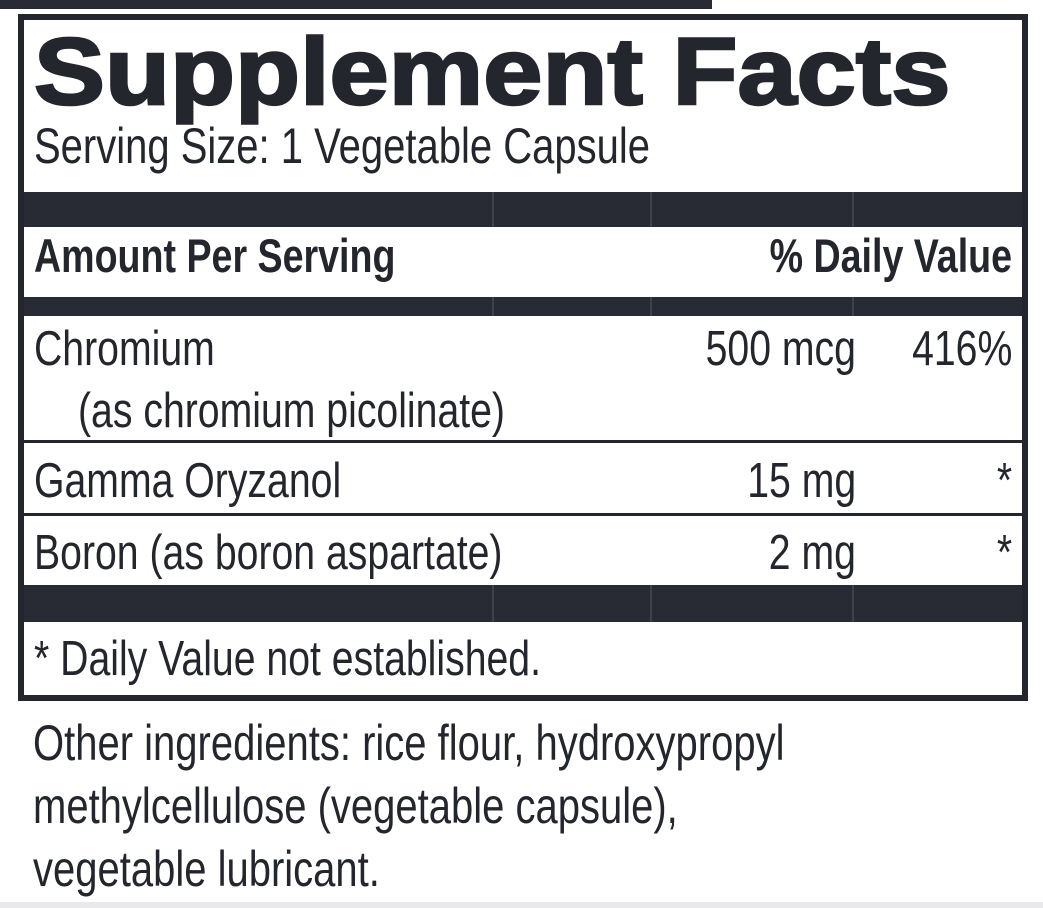 Image resolution: width=1043 pixels, height=908 pixels. I want to click on ingredient-amount: 500 mcg, so click(780, 349).